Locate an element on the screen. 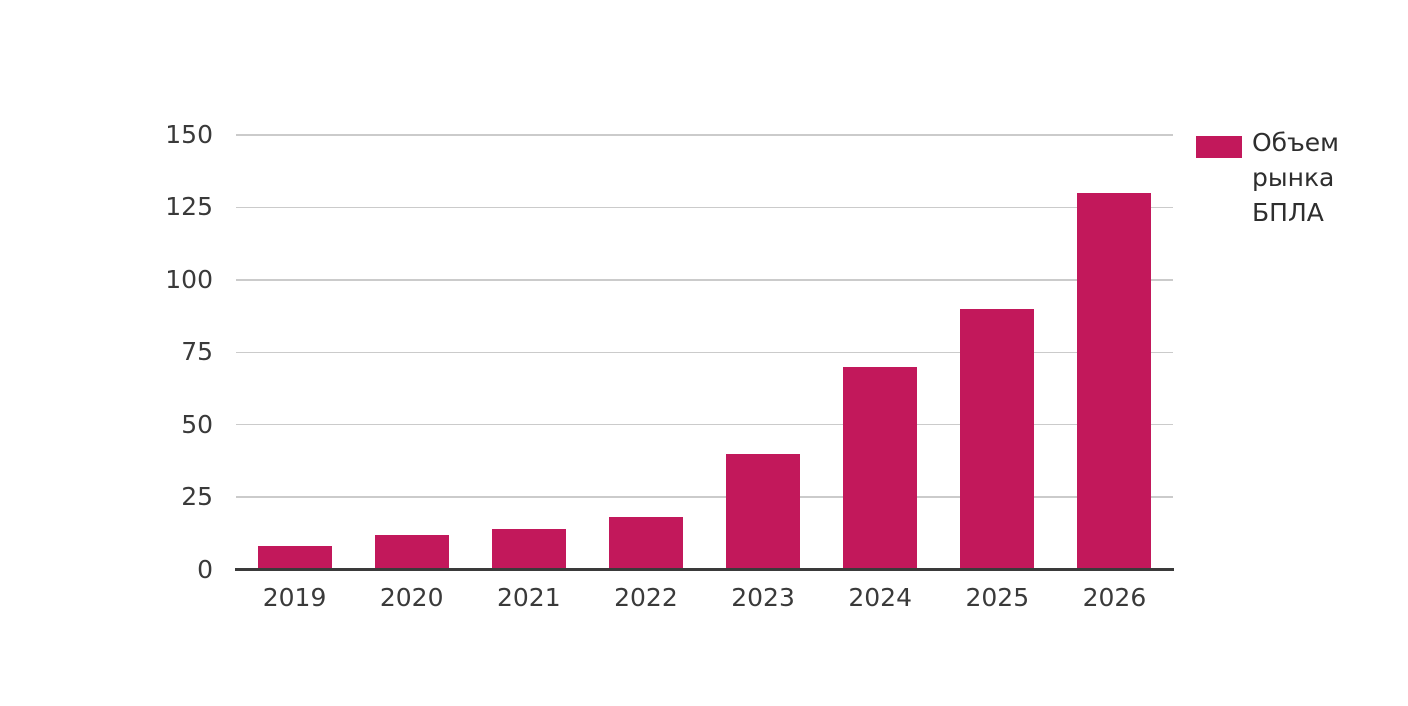 This screenshot has width=1408, height=706. y-tick-label-50: 50 is located at coordinates (197, 424).